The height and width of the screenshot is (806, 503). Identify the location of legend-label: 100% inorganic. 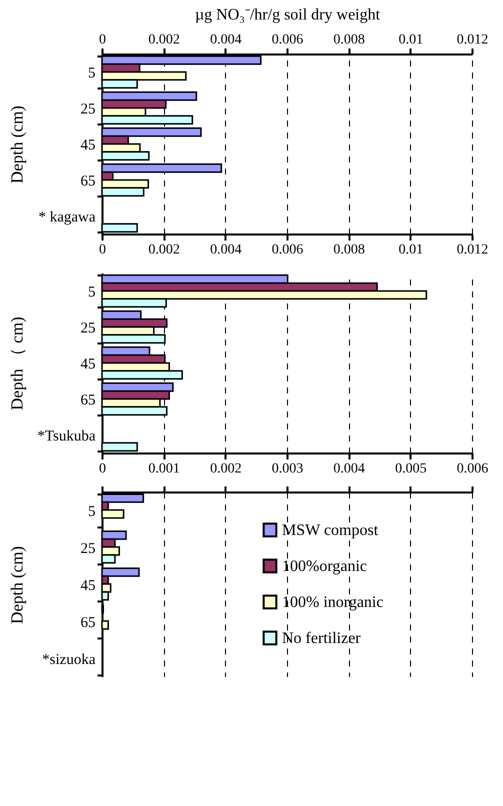
(333, 602).